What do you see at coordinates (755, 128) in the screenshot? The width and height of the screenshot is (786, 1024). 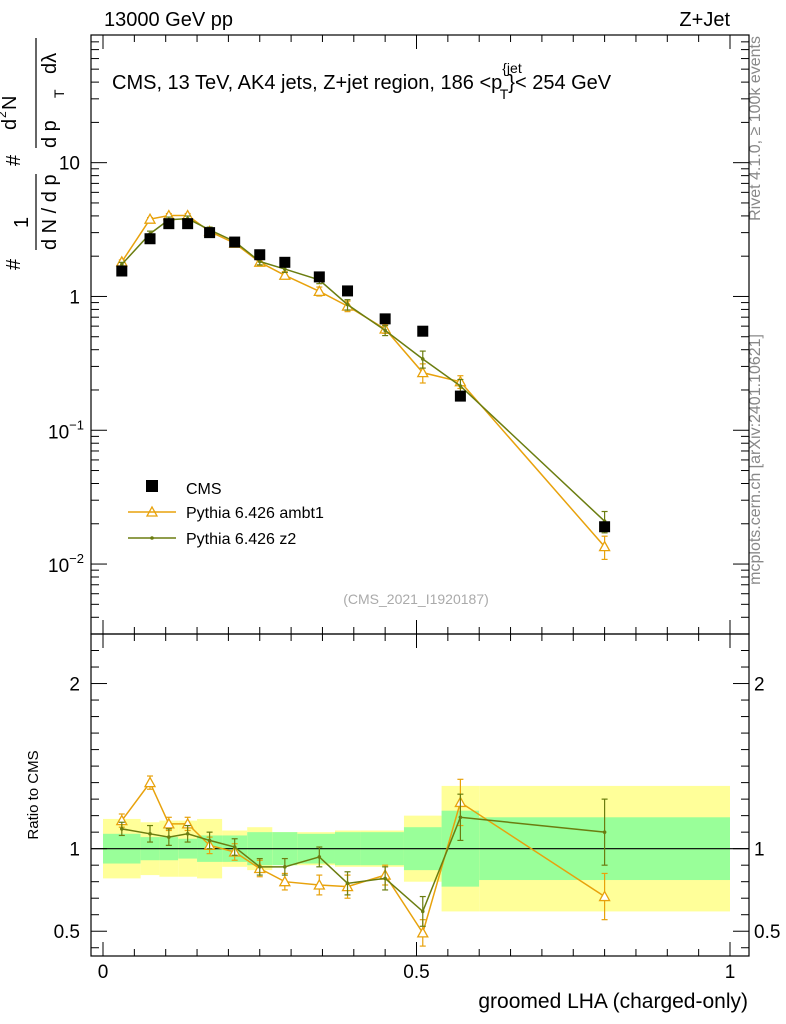 I see `rivet-label: Rivet 4.1.0, ≥ 100k events` at bounding box center [755, 128].